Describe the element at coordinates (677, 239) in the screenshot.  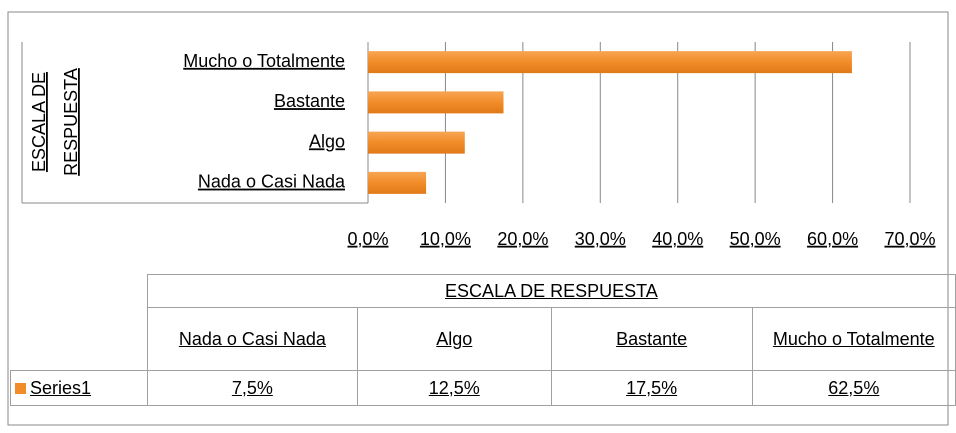
I see `x-tick-label: 40,0%` at that location.